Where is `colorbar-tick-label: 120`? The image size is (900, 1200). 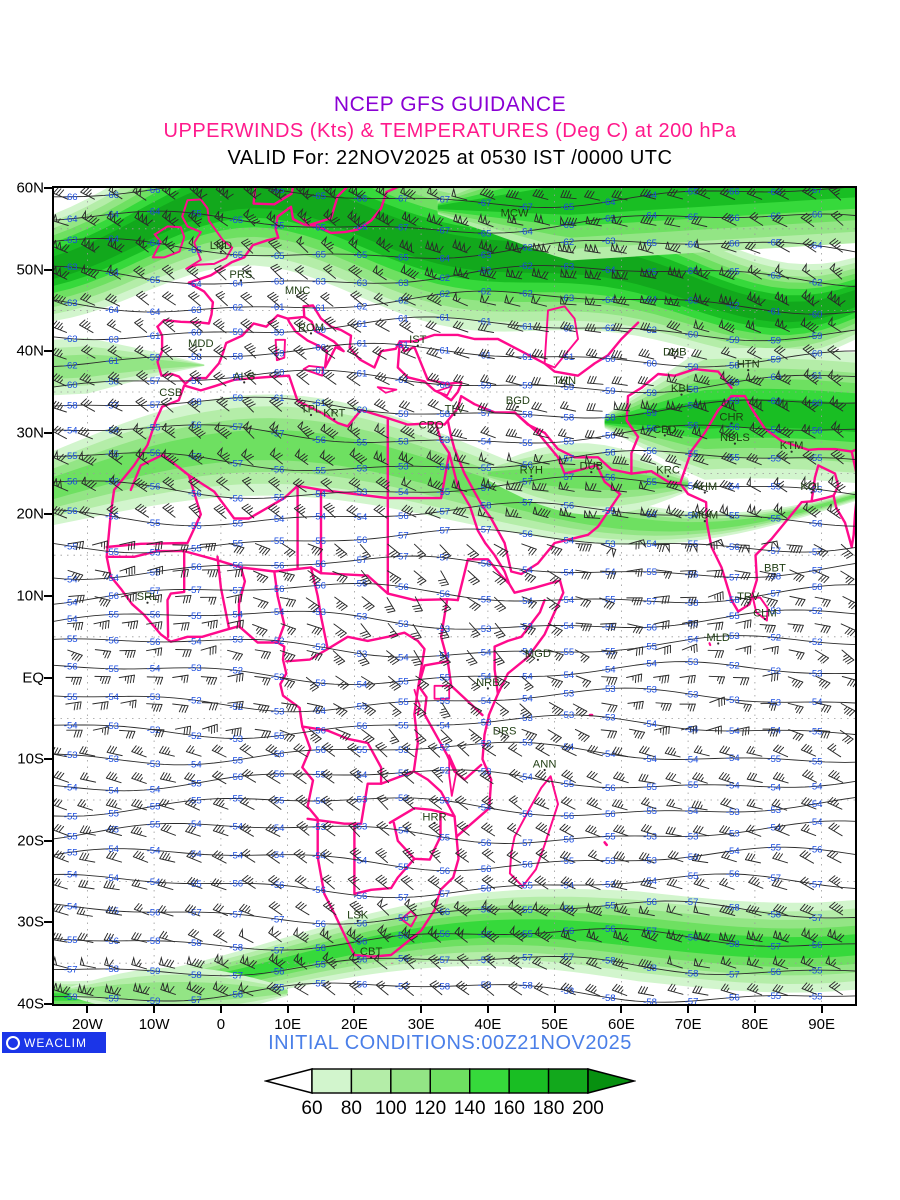
colorbar-tick-label: 120 is located at coordinates (430, 1108).